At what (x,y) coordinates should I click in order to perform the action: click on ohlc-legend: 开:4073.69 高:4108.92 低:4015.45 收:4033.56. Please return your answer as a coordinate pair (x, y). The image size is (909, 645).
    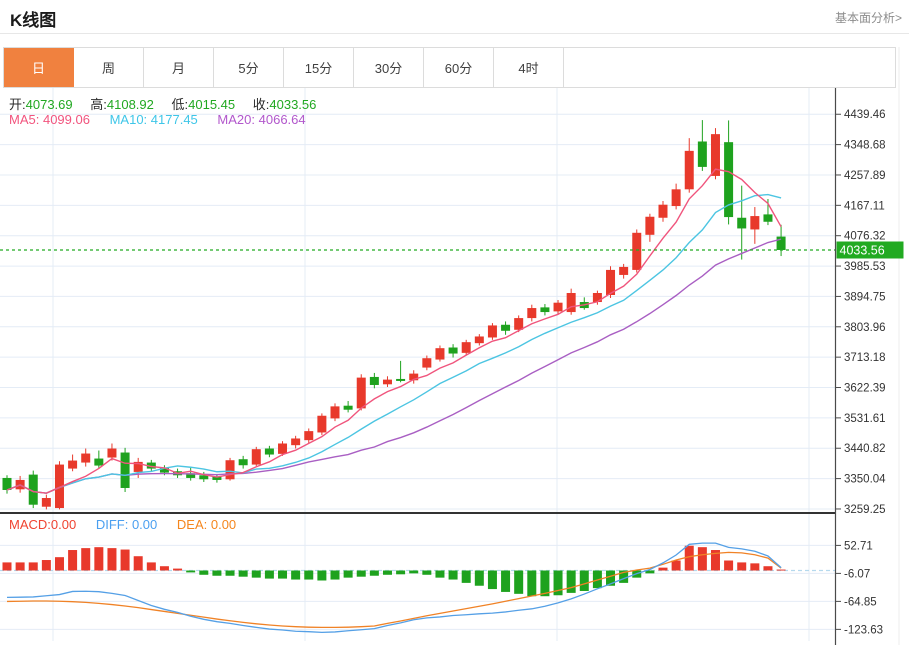
    Looking at the image, I should click on (169, 103).